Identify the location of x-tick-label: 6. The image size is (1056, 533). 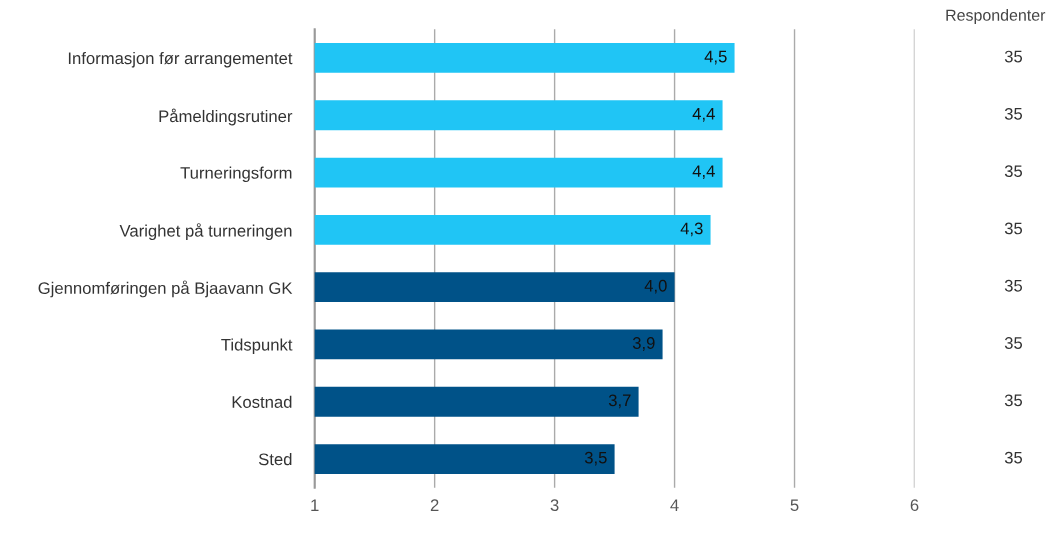
(914, 505).